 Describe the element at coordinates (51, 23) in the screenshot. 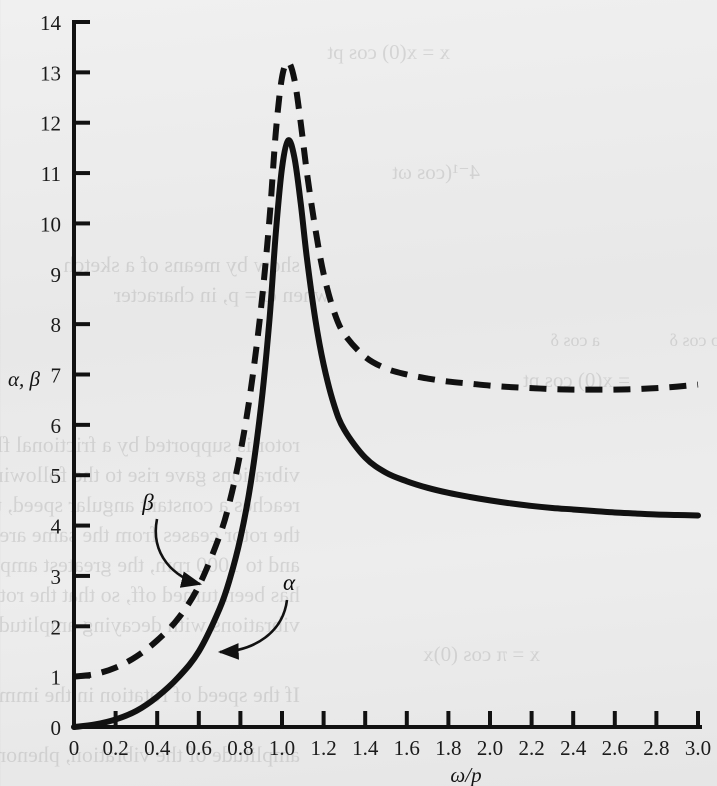

I see `y-tick-label: 14` at that location.